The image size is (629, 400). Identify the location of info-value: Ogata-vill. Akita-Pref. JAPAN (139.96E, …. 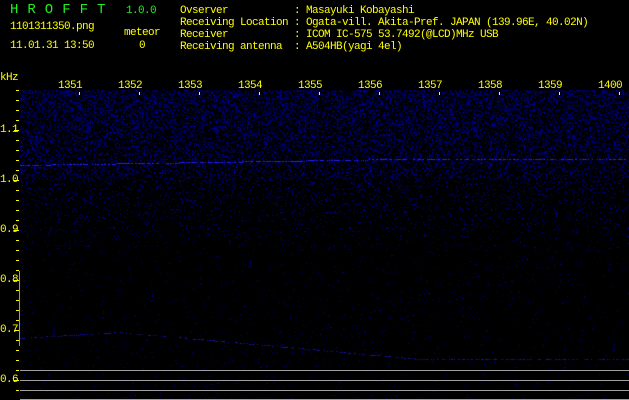
(447, 23).